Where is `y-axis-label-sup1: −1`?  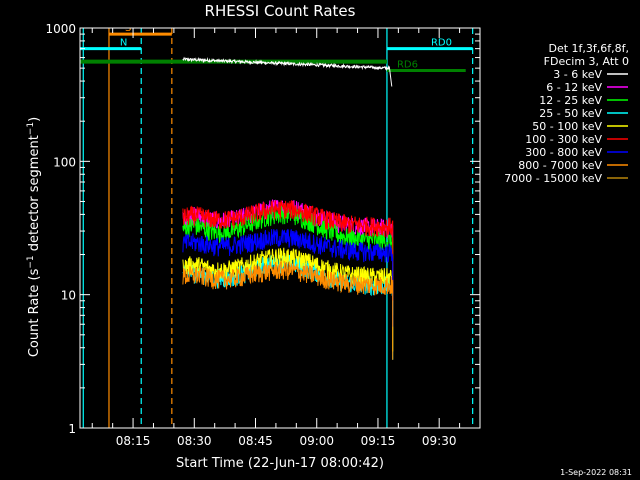
y-axis-label-sup1: −1 is located at coordinates (31, 261).